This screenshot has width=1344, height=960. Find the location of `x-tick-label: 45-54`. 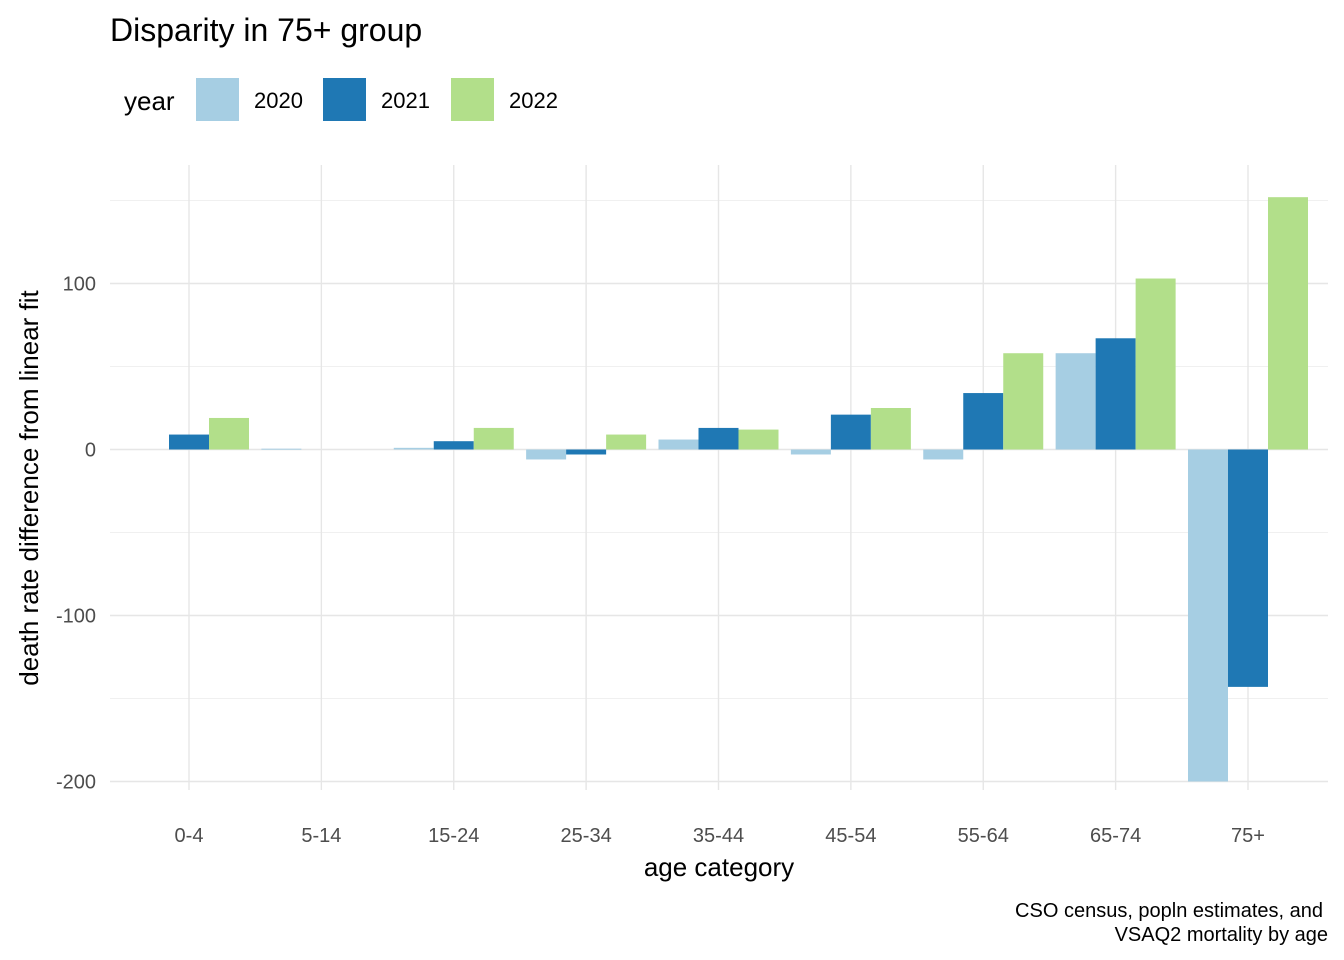

x-tick-label: 45-54 is located at coordinates (850, 836).